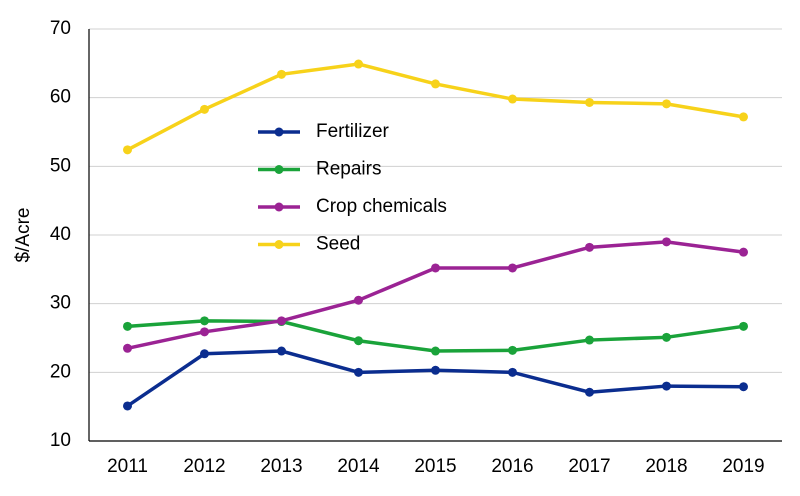 The width and height of the screenshot is (800, 496). Describe the element at coordinates (60, 234) in the screenshot. I see `y-tick-label: 40` at that location.